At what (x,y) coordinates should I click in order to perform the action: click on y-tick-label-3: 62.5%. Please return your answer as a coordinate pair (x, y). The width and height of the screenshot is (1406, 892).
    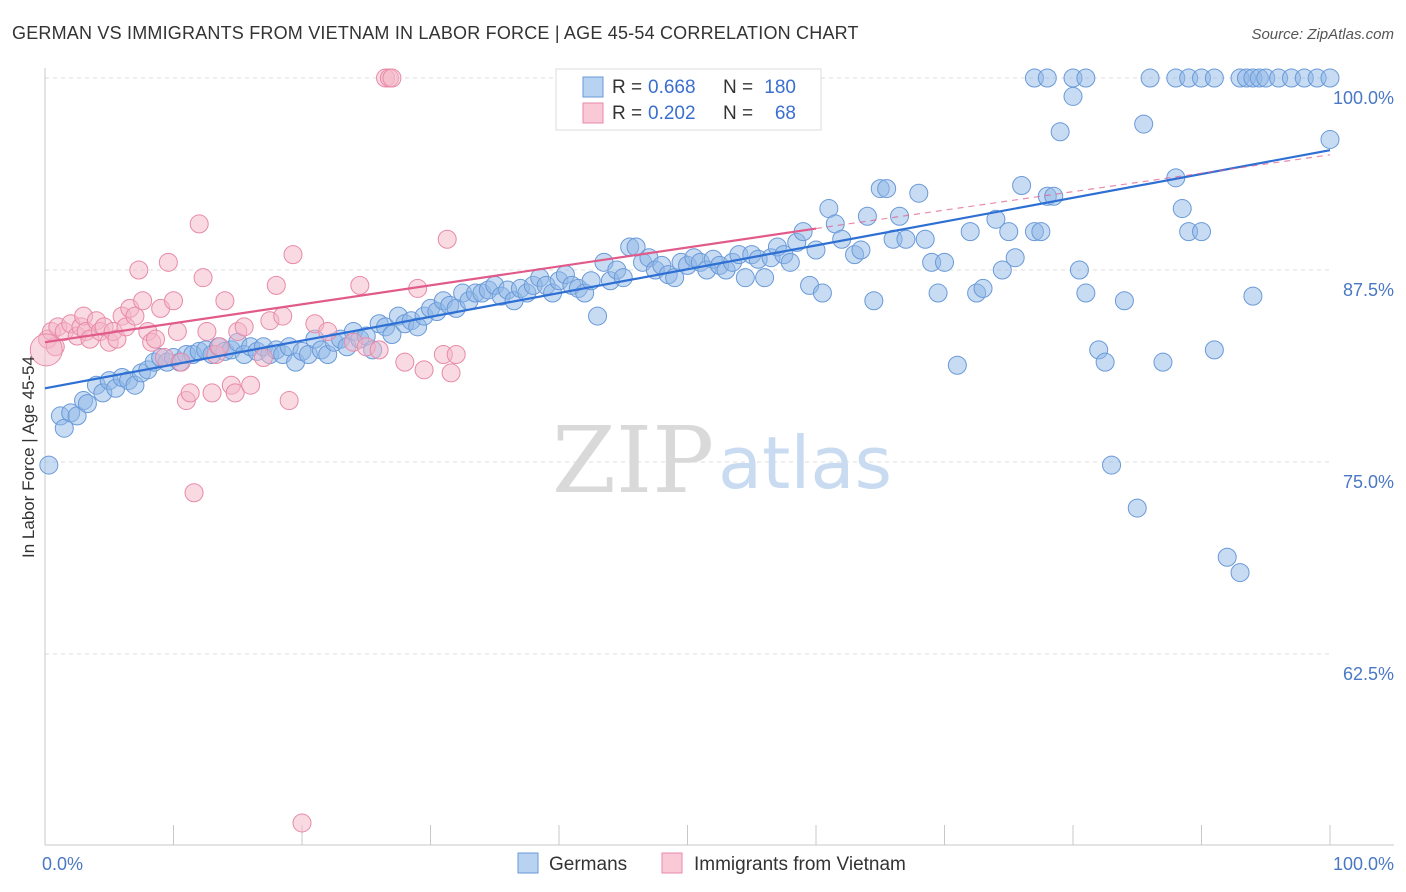
    Looking at the image, I should click on (1368, 674).